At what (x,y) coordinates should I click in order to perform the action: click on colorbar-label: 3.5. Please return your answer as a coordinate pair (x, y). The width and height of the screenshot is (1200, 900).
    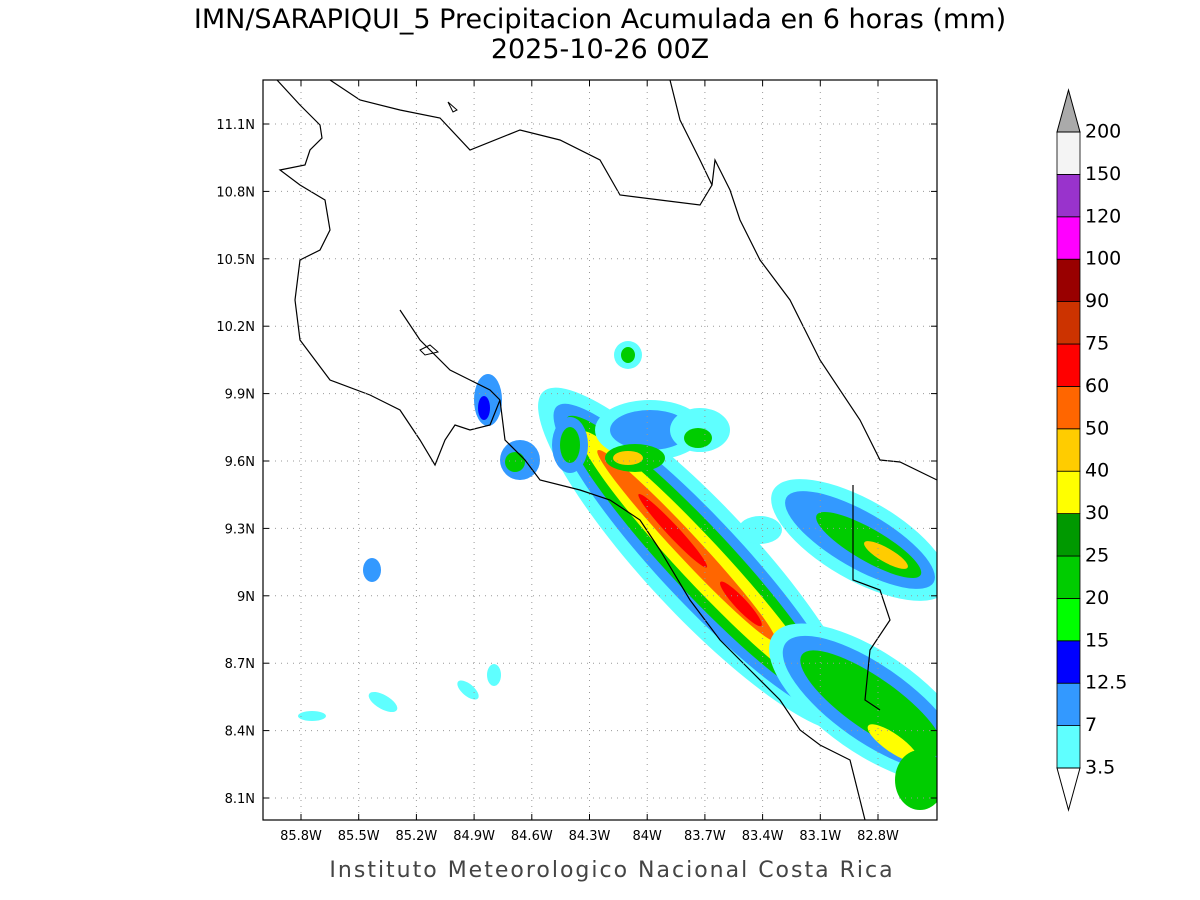
    Looking at the image, I should click on (1100, 768).